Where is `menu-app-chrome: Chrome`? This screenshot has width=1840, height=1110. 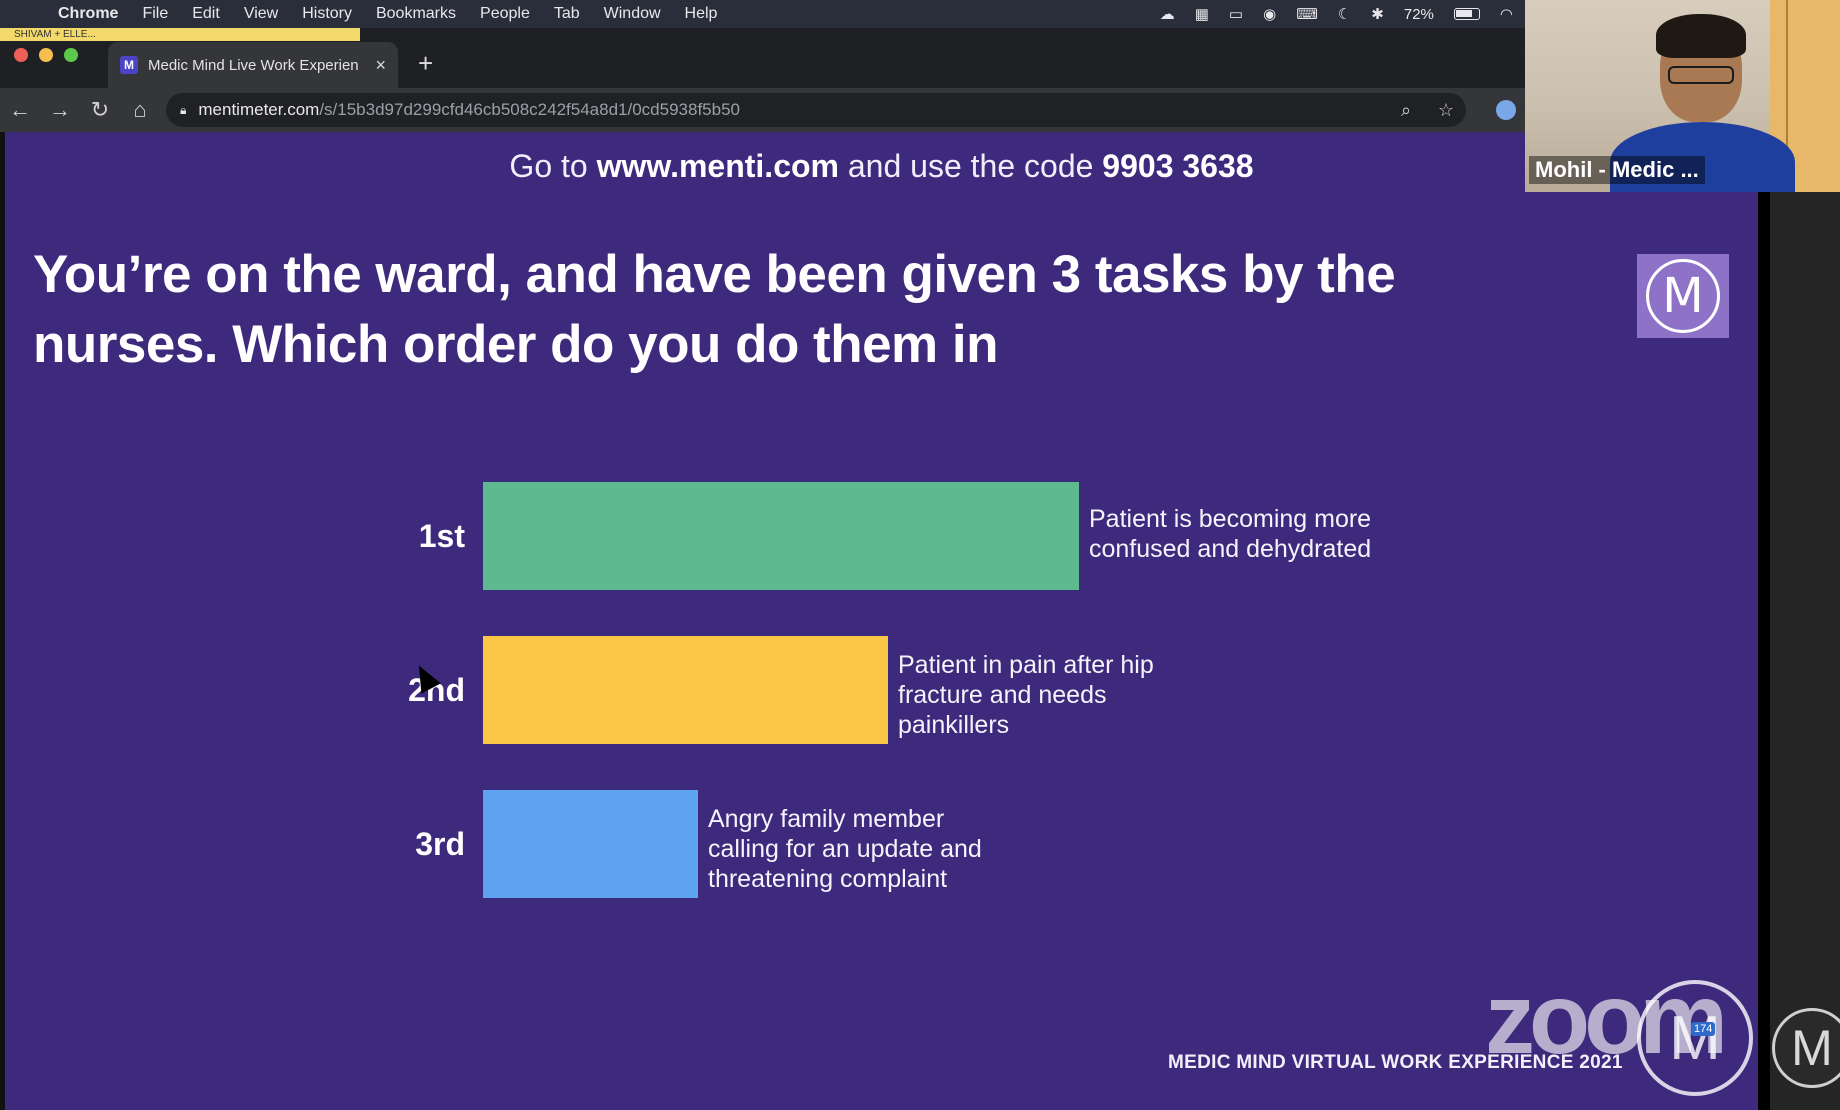
menu-app-chrome: Chrome is located at coordinates (88, 13).